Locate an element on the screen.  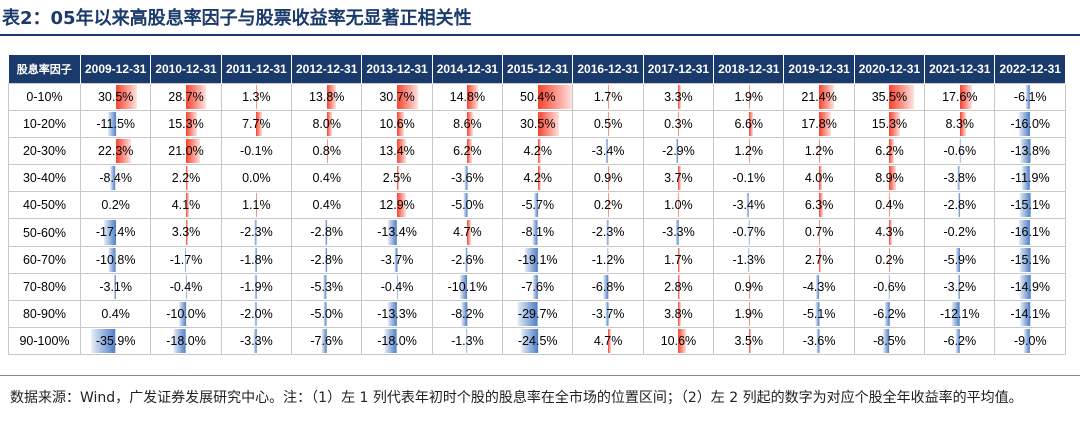
cell-value: 13.4% is located at coordinates (397, 150).